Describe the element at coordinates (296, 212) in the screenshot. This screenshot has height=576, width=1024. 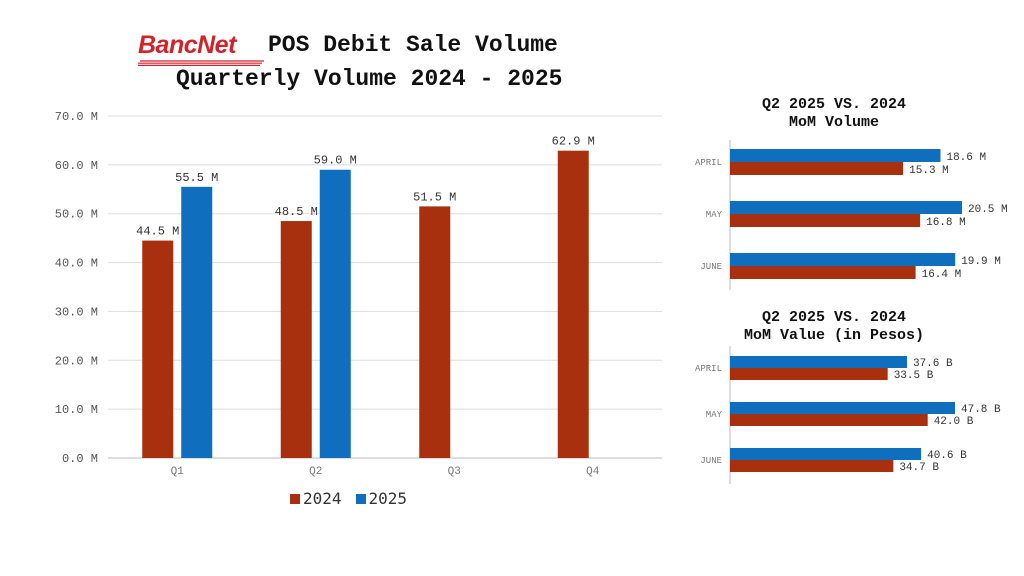
I see `data-label: 48.5 M` at that location.